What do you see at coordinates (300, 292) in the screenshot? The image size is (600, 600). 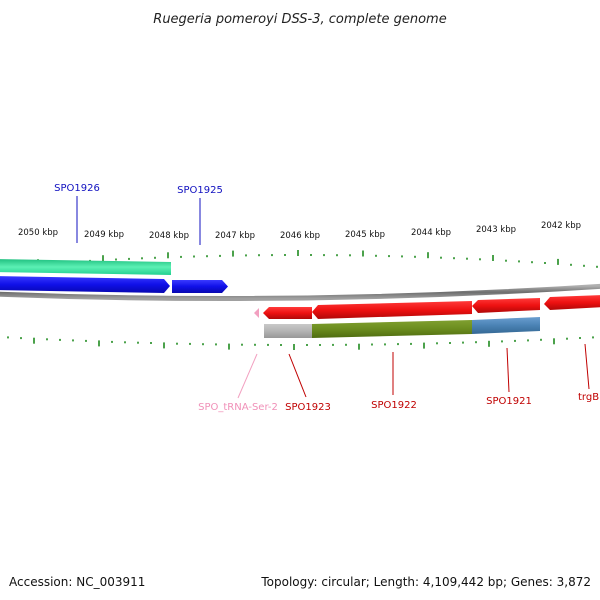 I see `genome-backbone` at bounding box center [300, 292].